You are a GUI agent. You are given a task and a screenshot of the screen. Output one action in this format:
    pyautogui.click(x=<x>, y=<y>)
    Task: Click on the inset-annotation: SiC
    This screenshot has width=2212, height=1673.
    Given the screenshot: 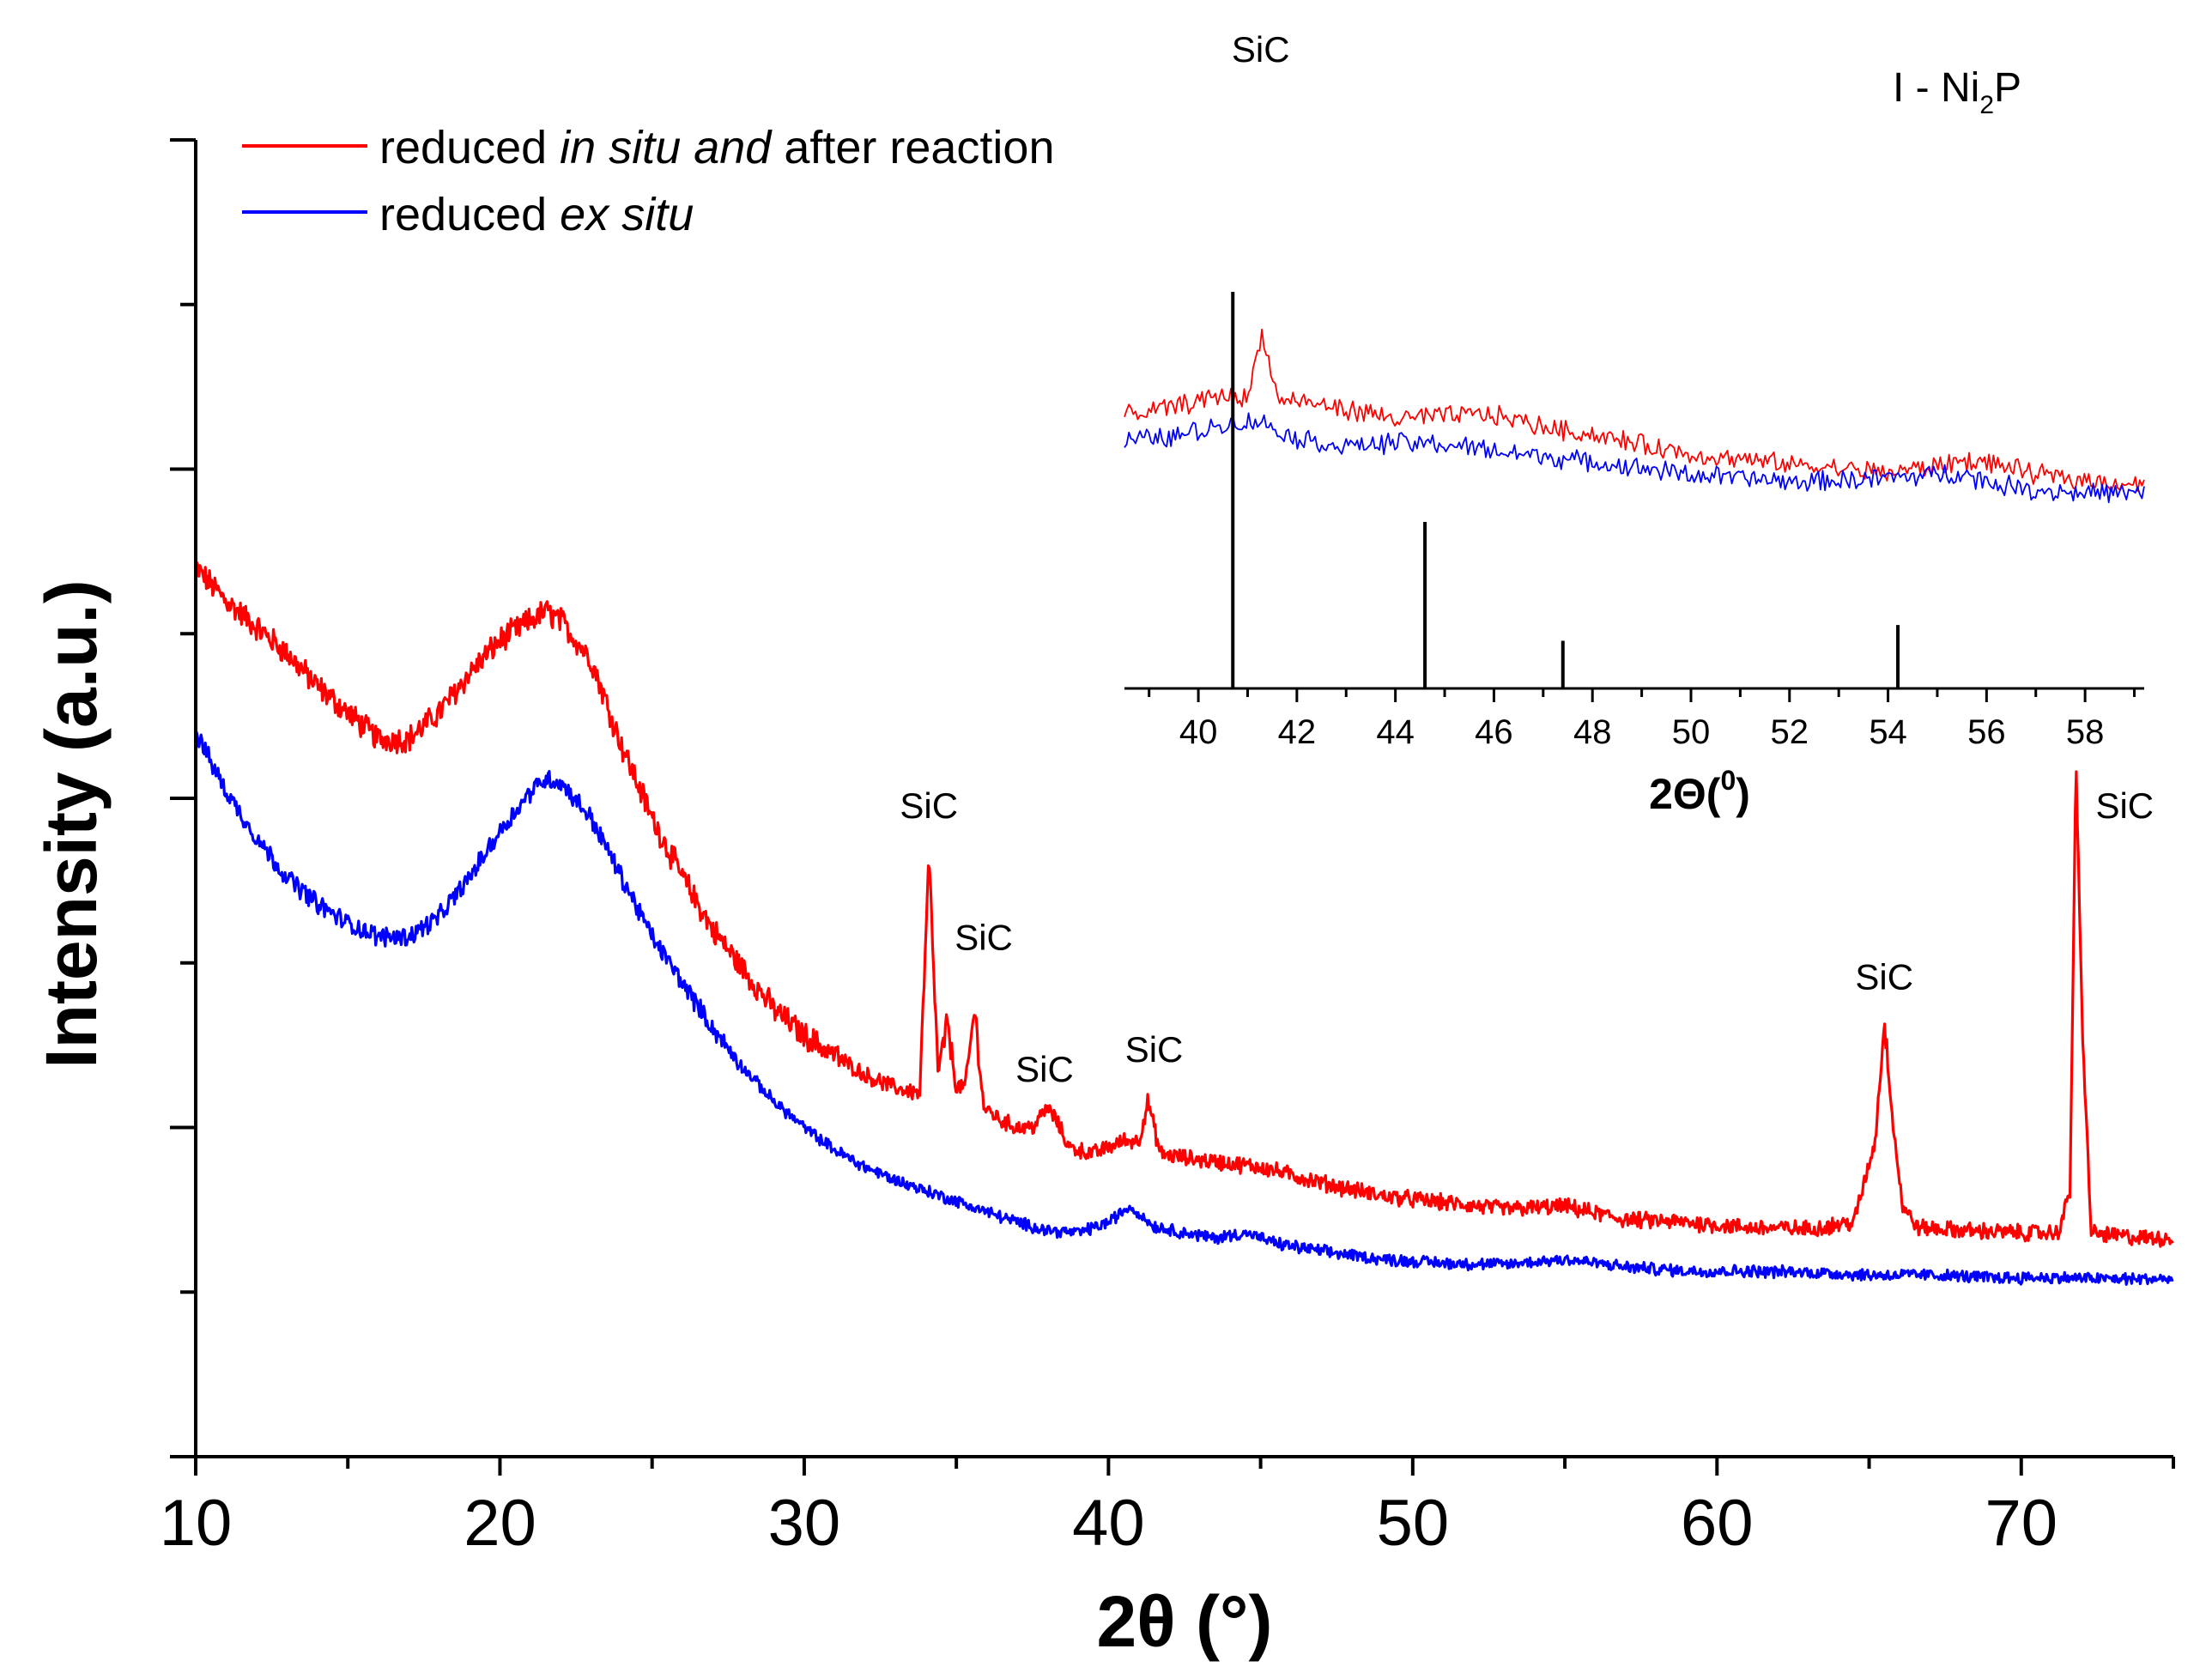 What is the action you would take?
    pyautogui.click(x=1261, y=49)
    